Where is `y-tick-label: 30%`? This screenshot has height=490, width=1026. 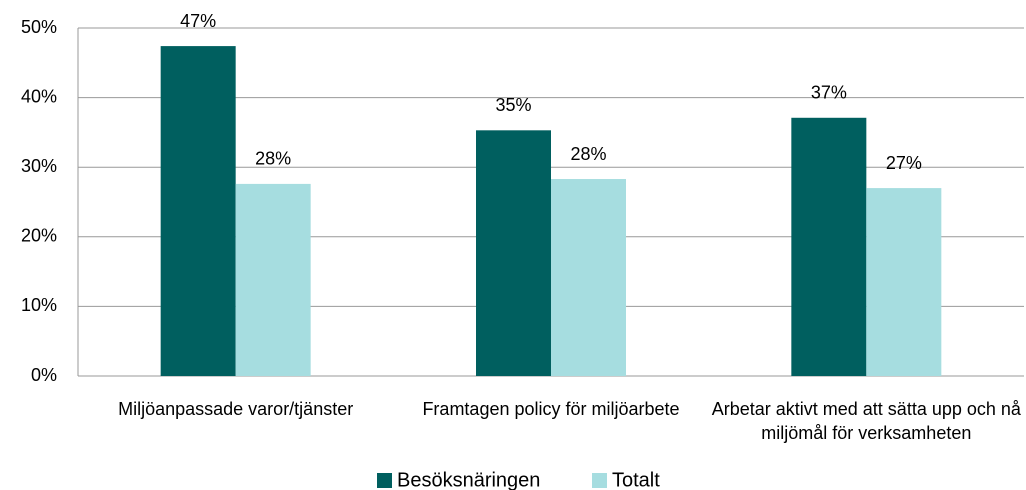
y-tick-label: 30% is located at coordinates (39, 166).